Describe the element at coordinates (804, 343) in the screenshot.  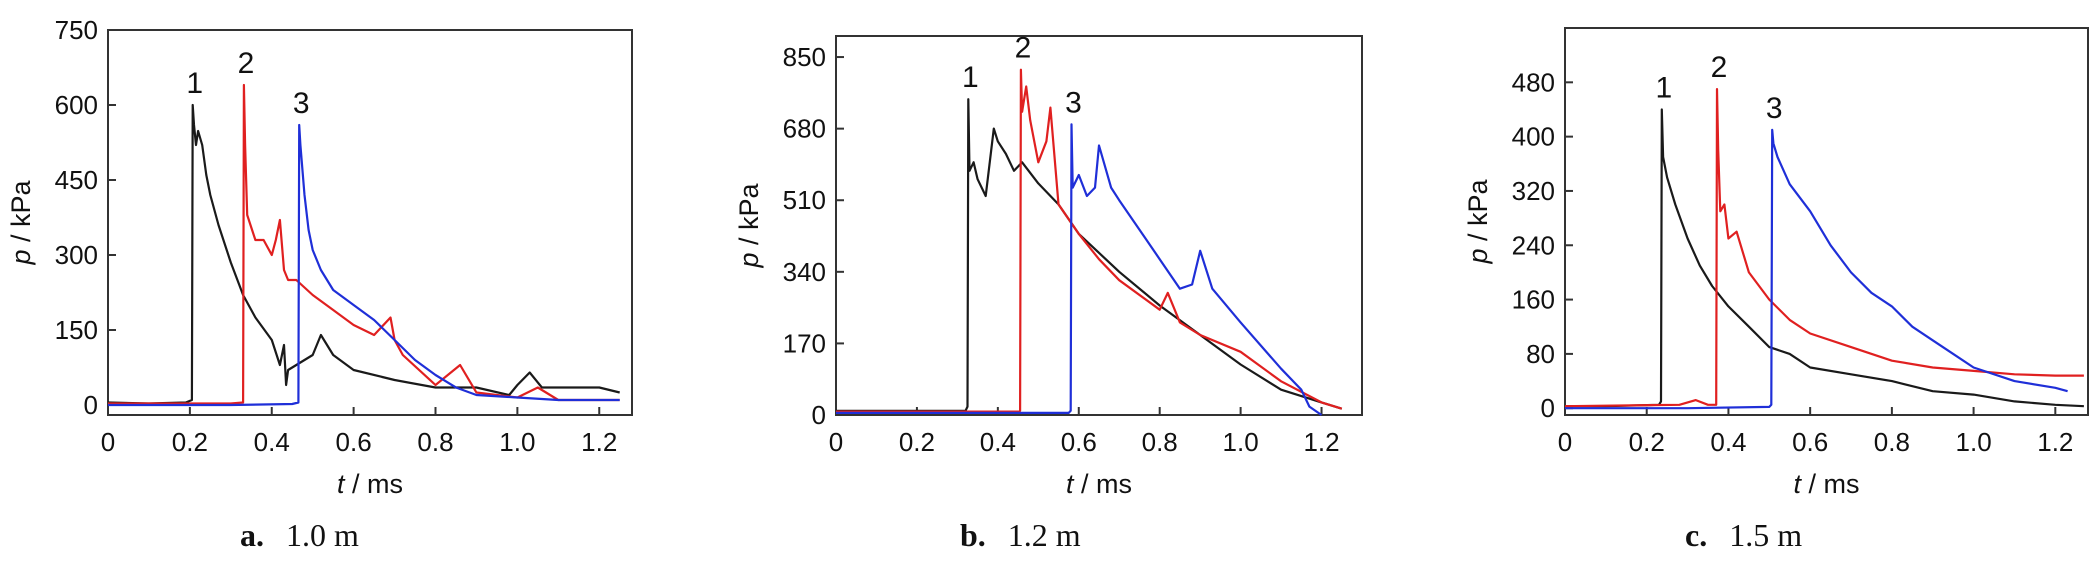
I see `y-tick-label: 170` at that location.